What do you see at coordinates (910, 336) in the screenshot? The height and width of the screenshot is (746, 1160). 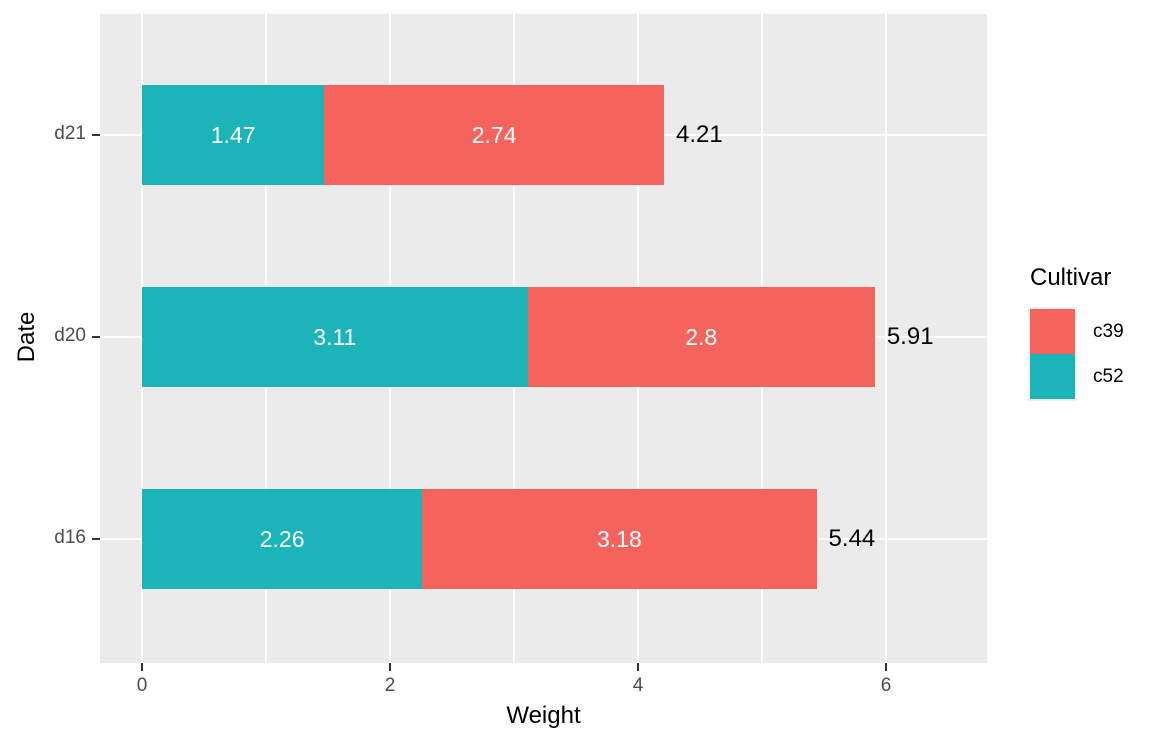 I see `bar-total-label: 5.91` at bounding box center [910, 336].